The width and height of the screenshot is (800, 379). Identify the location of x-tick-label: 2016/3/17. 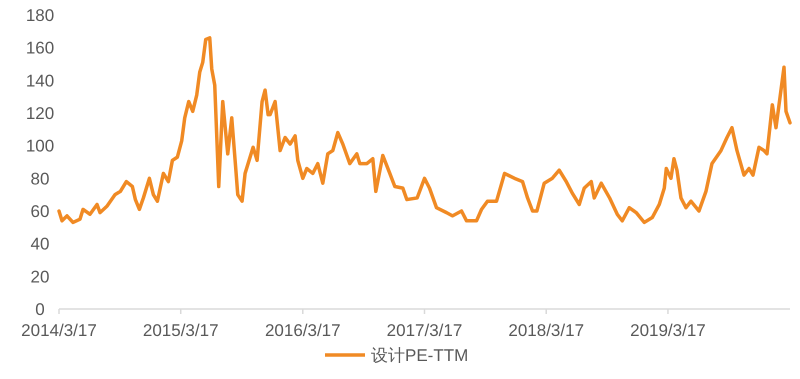
(302, 330).